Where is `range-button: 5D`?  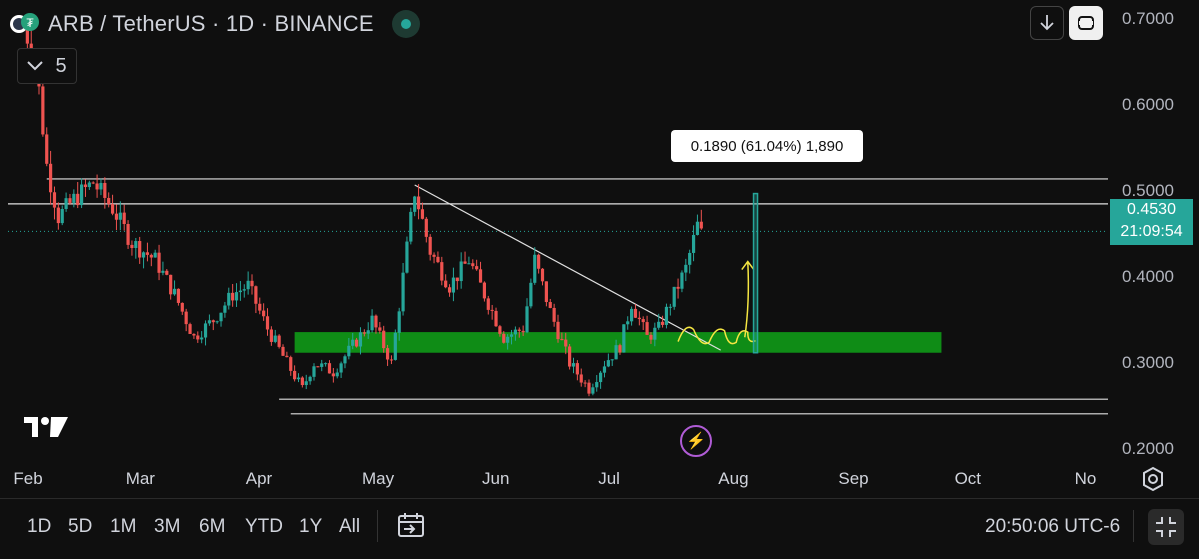 range-button: 5D is located at coordinates (80, 526).